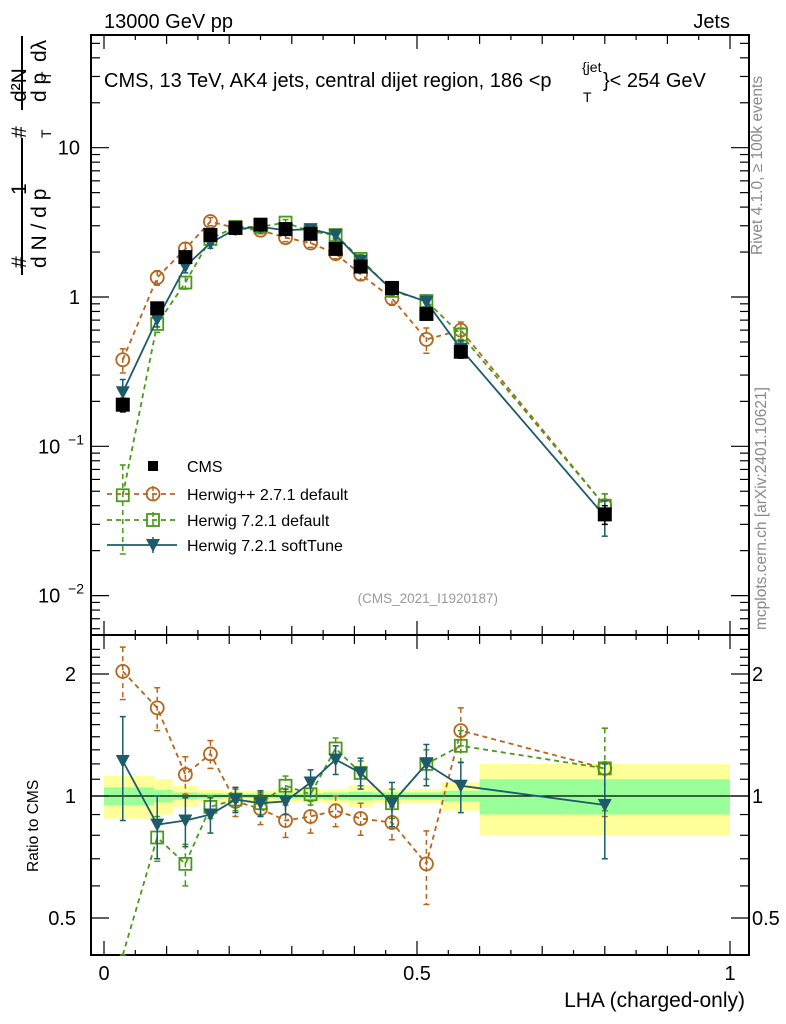  Describe the element at coordinates (757, 675) in the screenshot. I see `ratio-y-tick-label-right: 2` at that location.